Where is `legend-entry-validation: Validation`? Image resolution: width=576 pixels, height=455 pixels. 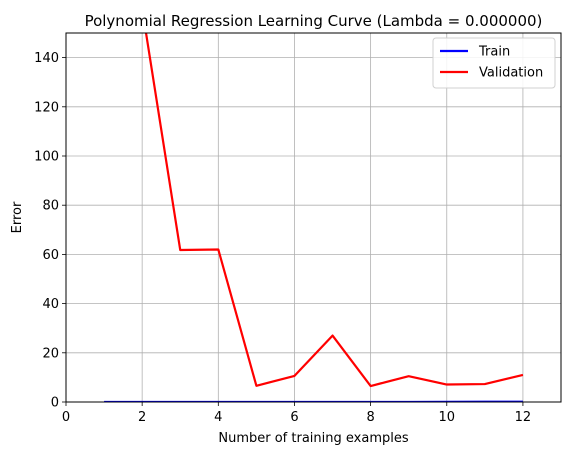 legend-entry-validation: Validation is located at coordinates (511, 73).